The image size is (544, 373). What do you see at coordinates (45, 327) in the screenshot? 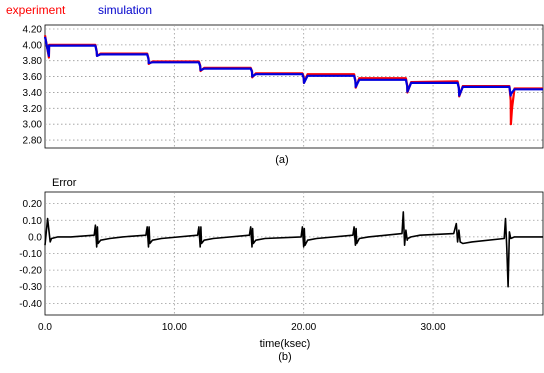
I see `x-tick-label: 0.0` at bounding box center [45, 327].